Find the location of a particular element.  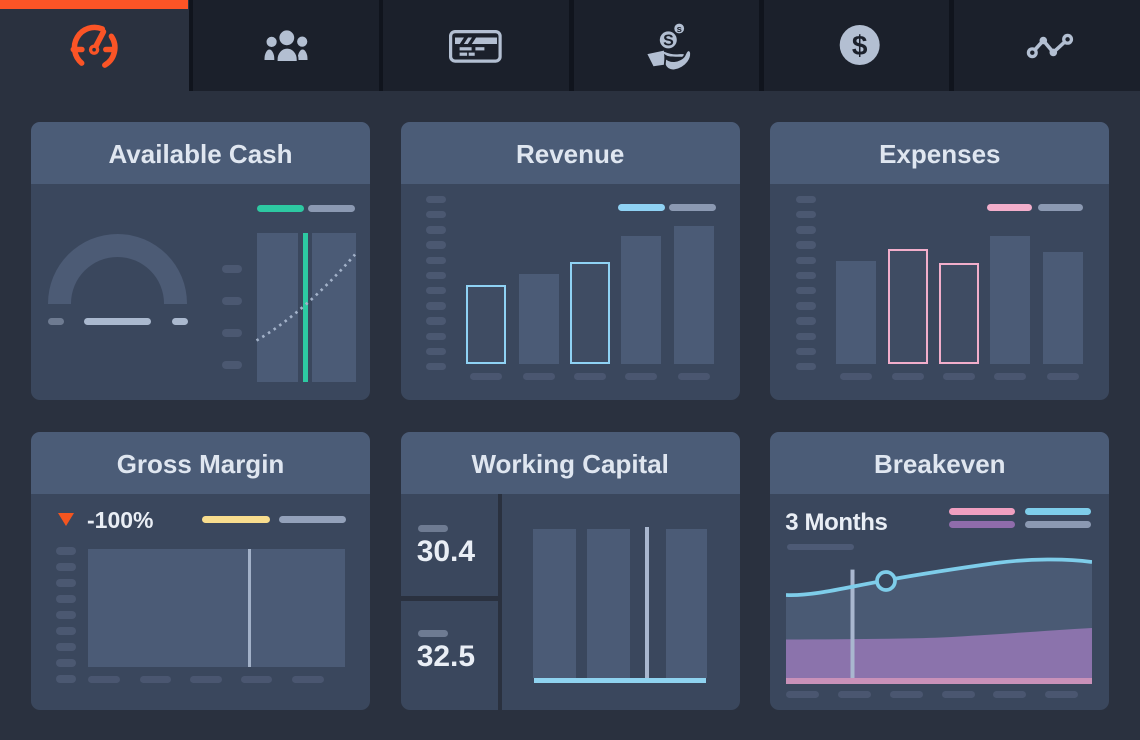

svg-text: S is located at coordinates (668, 41).